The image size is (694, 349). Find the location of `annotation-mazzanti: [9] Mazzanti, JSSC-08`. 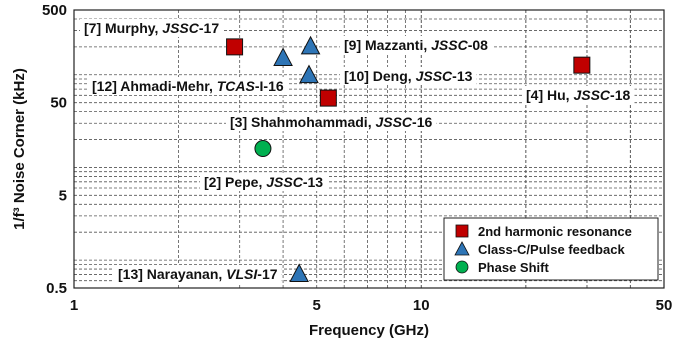

annotation-mazzanti: [9] Mazzanti, JSSC-08 is located at coordinates (416, 45).